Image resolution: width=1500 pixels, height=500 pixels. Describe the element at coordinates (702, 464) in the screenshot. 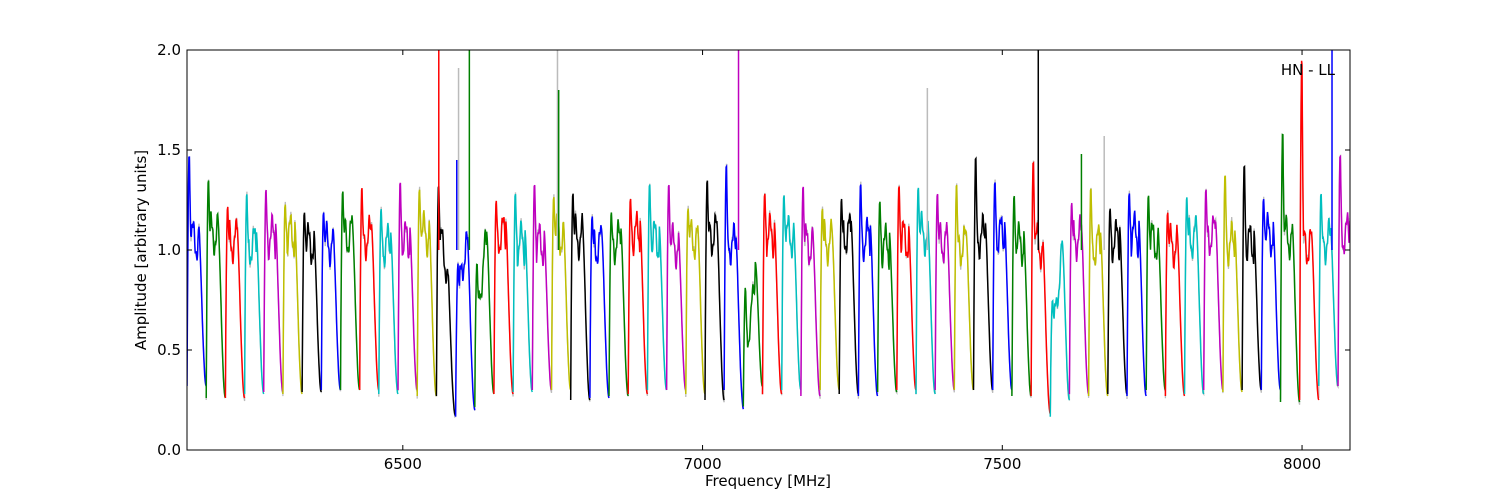

I see `x-tick-label: 7000` at that location.